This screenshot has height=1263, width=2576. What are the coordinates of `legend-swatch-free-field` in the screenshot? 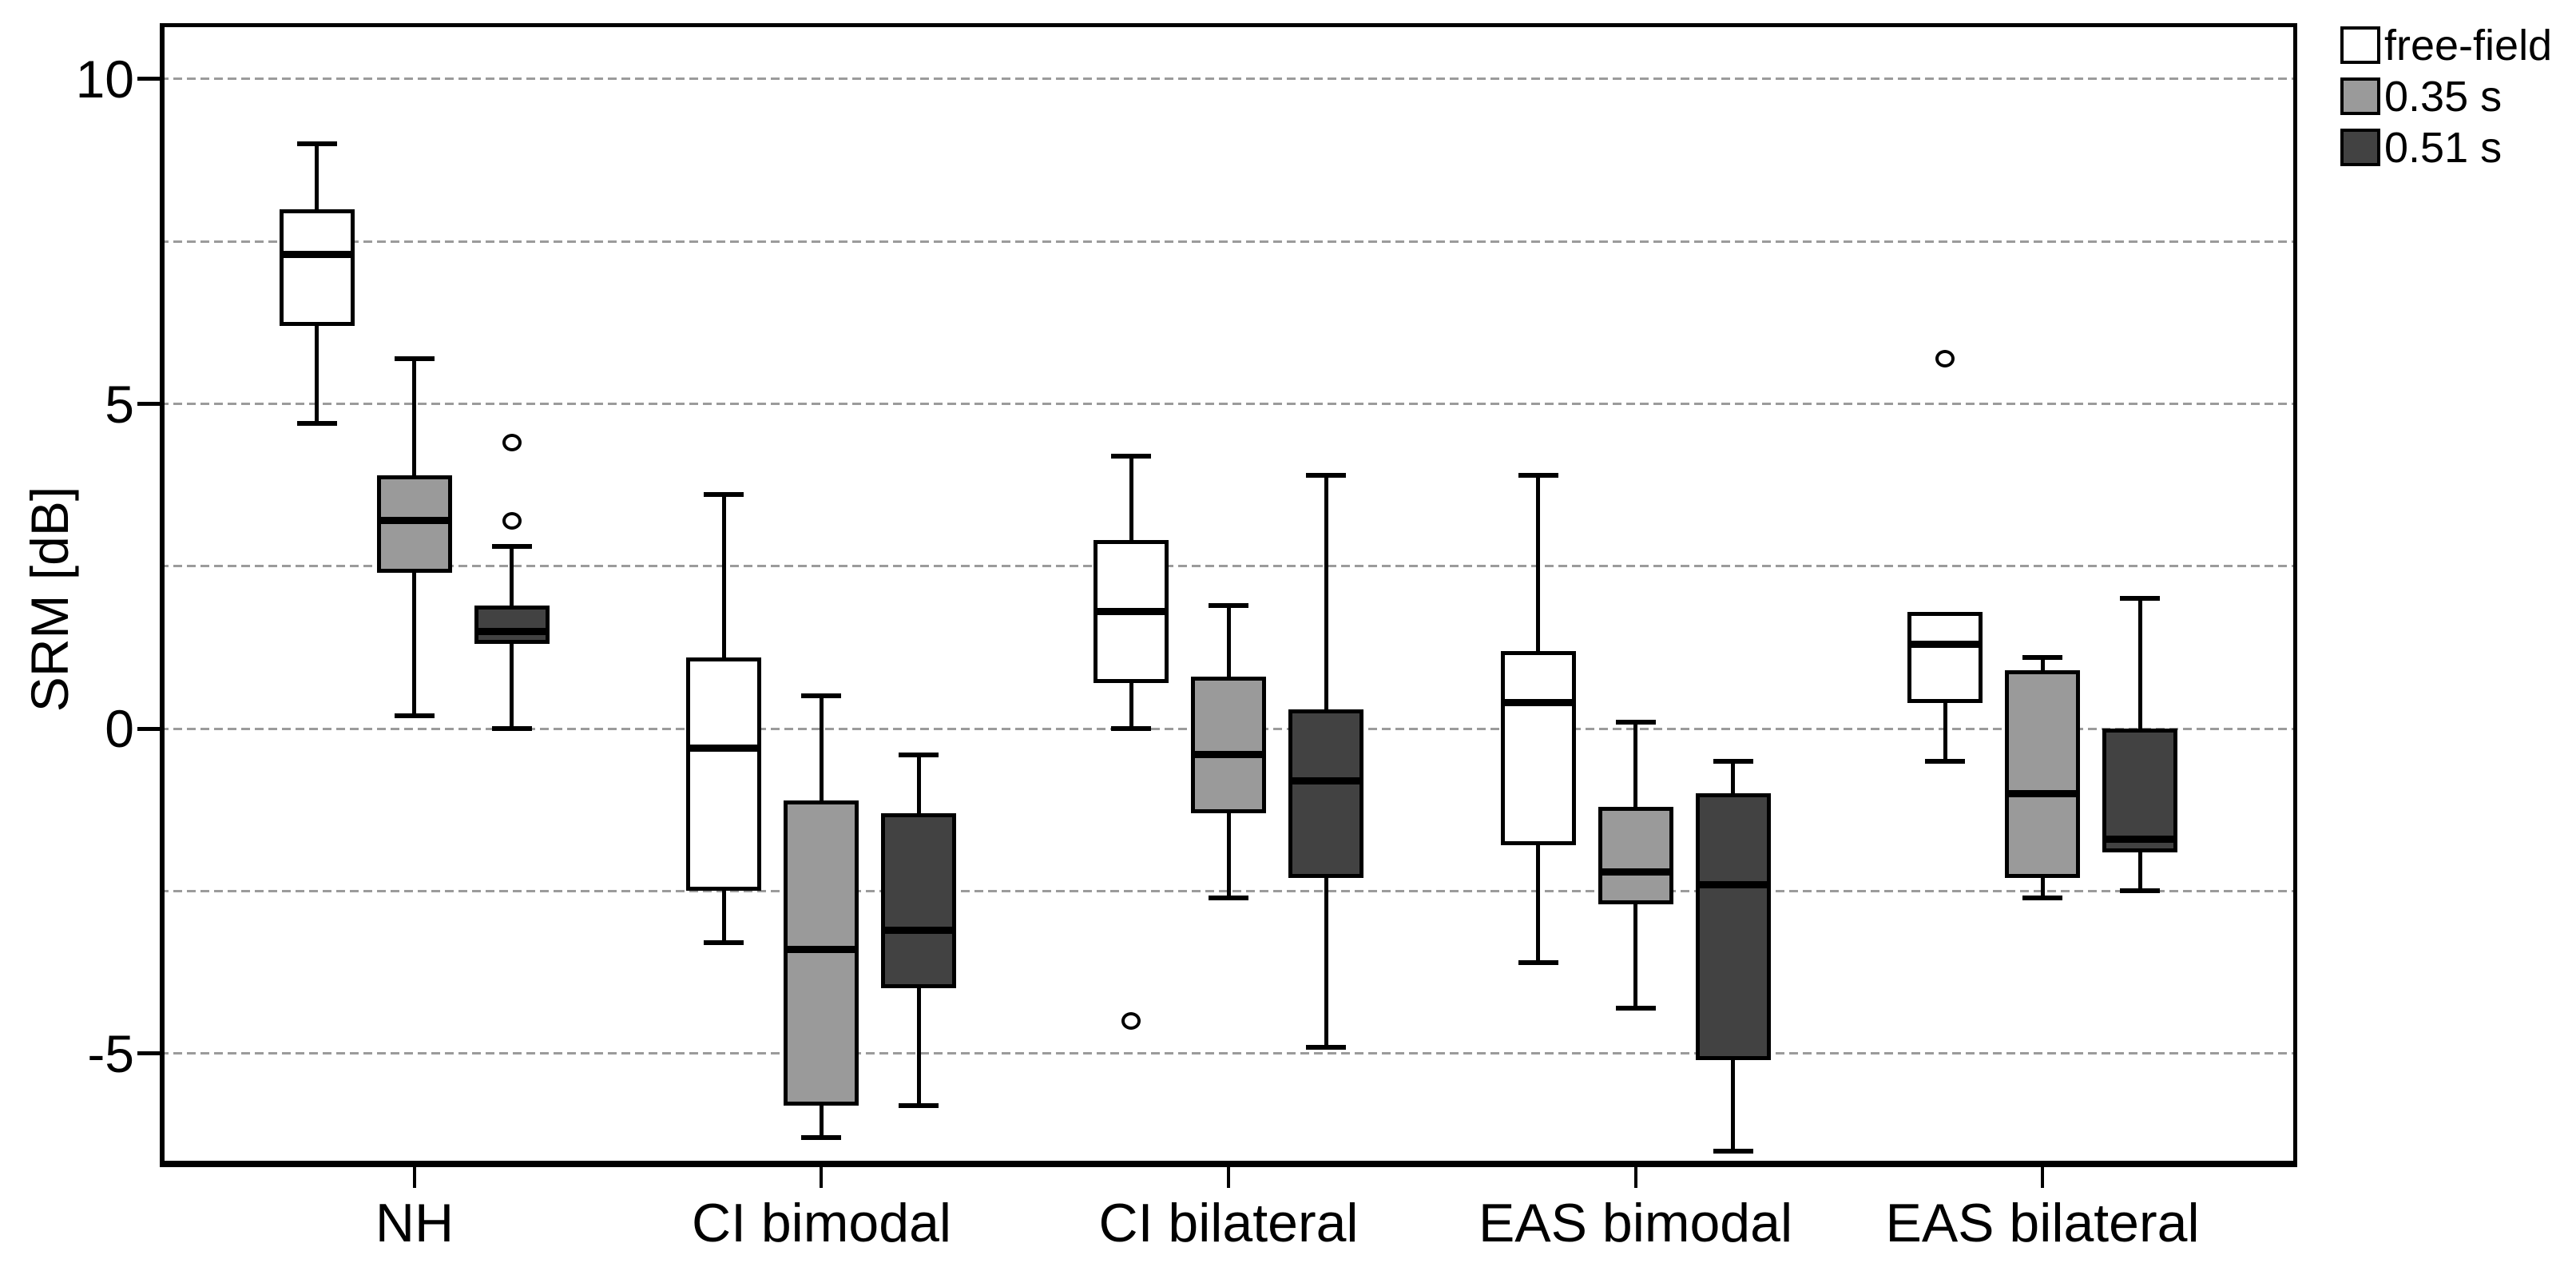 It's located at (2360, 45).